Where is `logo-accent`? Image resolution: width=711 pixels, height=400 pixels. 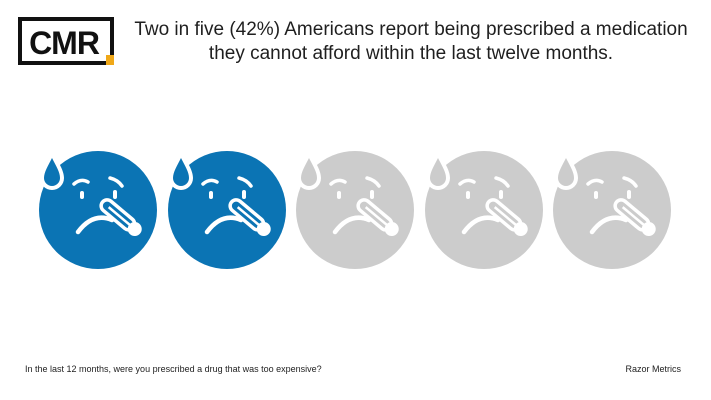
logo-accent is located at coordinates (110, 60).